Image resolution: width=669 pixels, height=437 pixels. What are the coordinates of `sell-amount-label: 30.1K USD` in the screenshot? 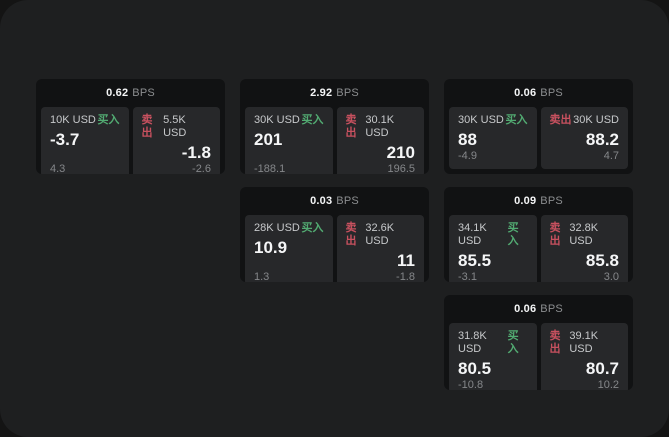 It's located at (380, 126).